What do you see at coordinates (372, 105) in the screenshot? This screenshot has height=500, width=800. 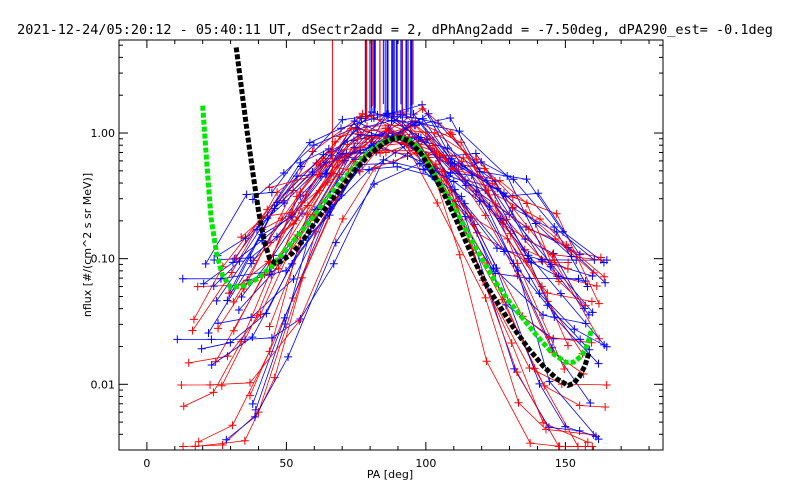 I see `error-spike-lines` at bounding box center [372, 105].